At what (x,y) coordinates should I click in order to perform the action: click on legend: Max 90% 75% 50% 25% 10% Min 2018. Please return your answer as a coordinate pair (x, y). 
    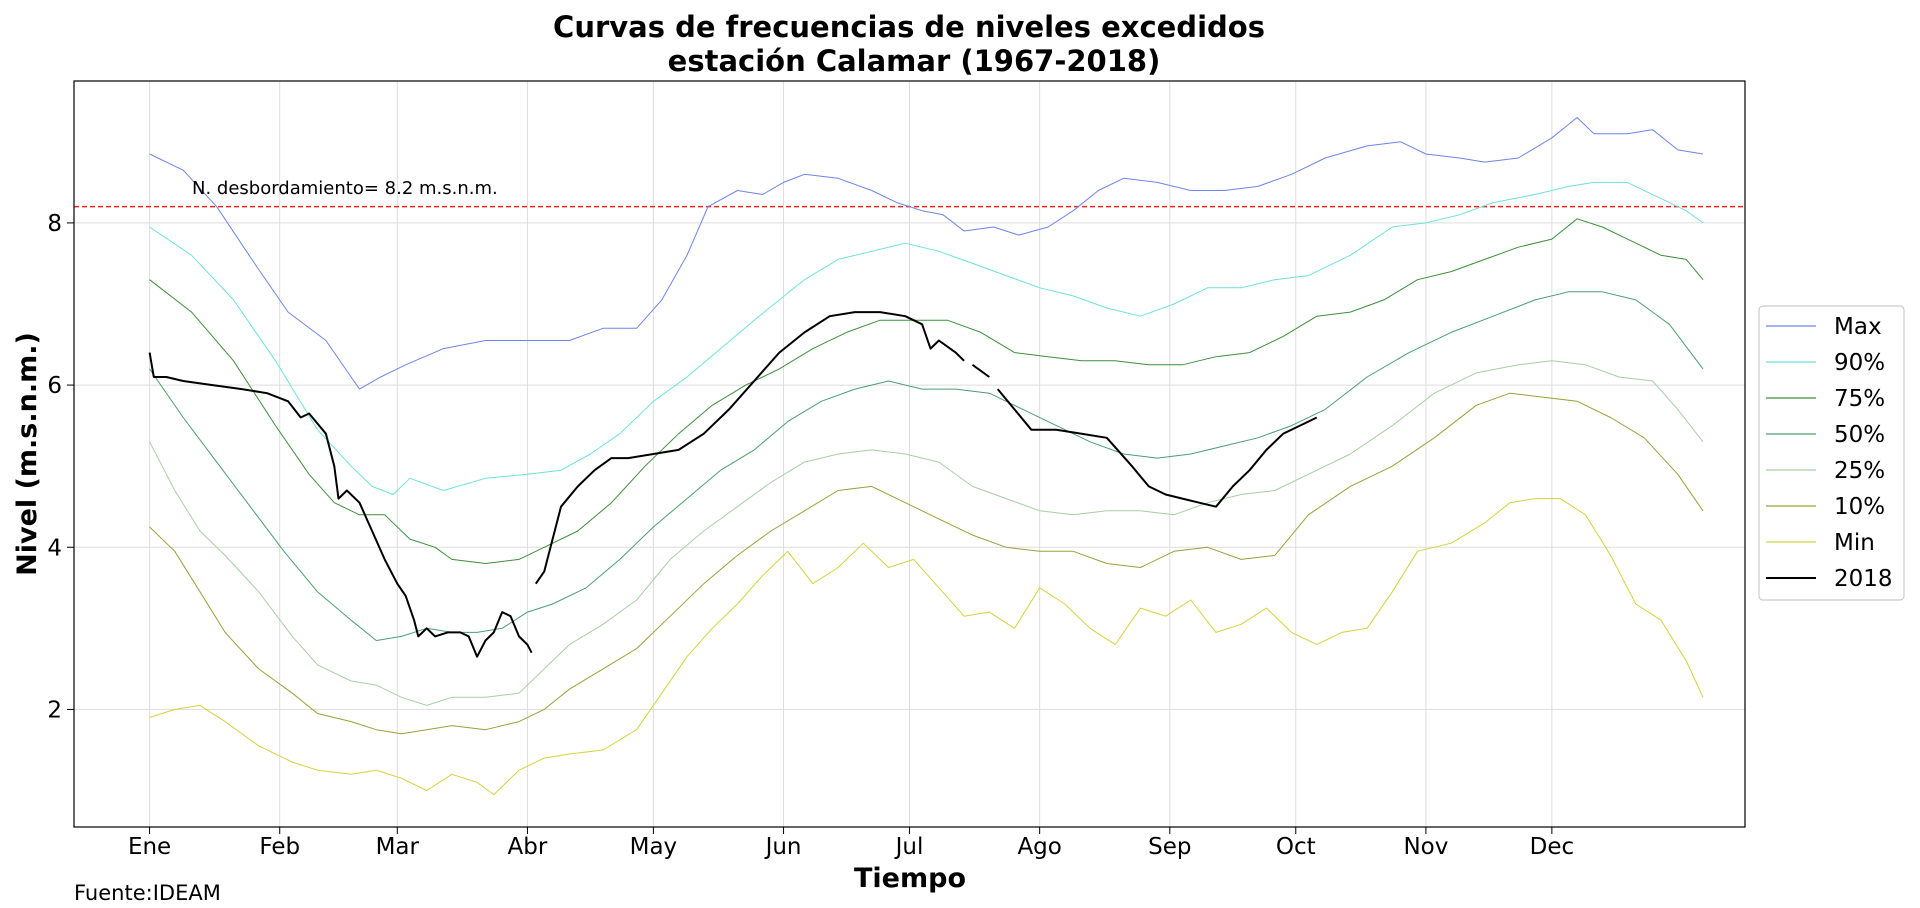
    Looking at the image, I should click on (1831, 453).